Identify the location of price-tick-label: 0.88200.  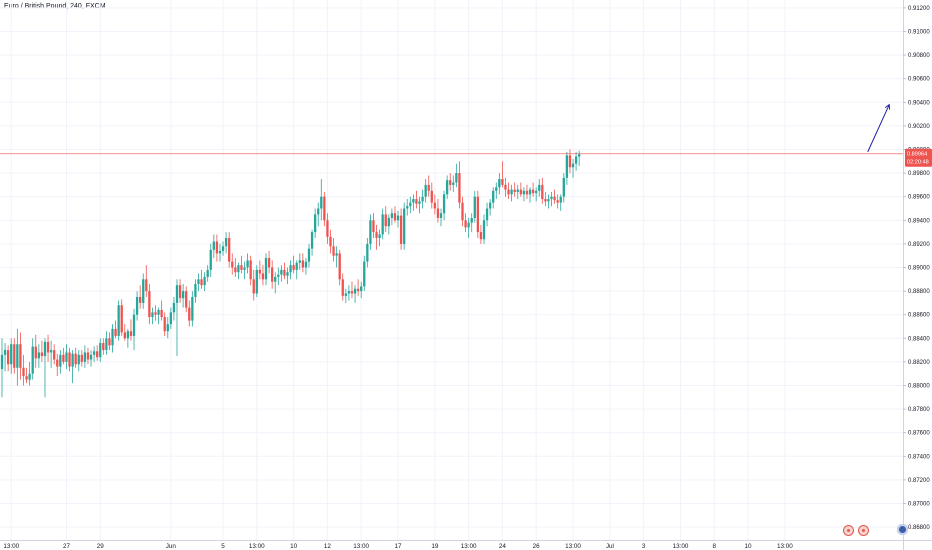
(919, 363).